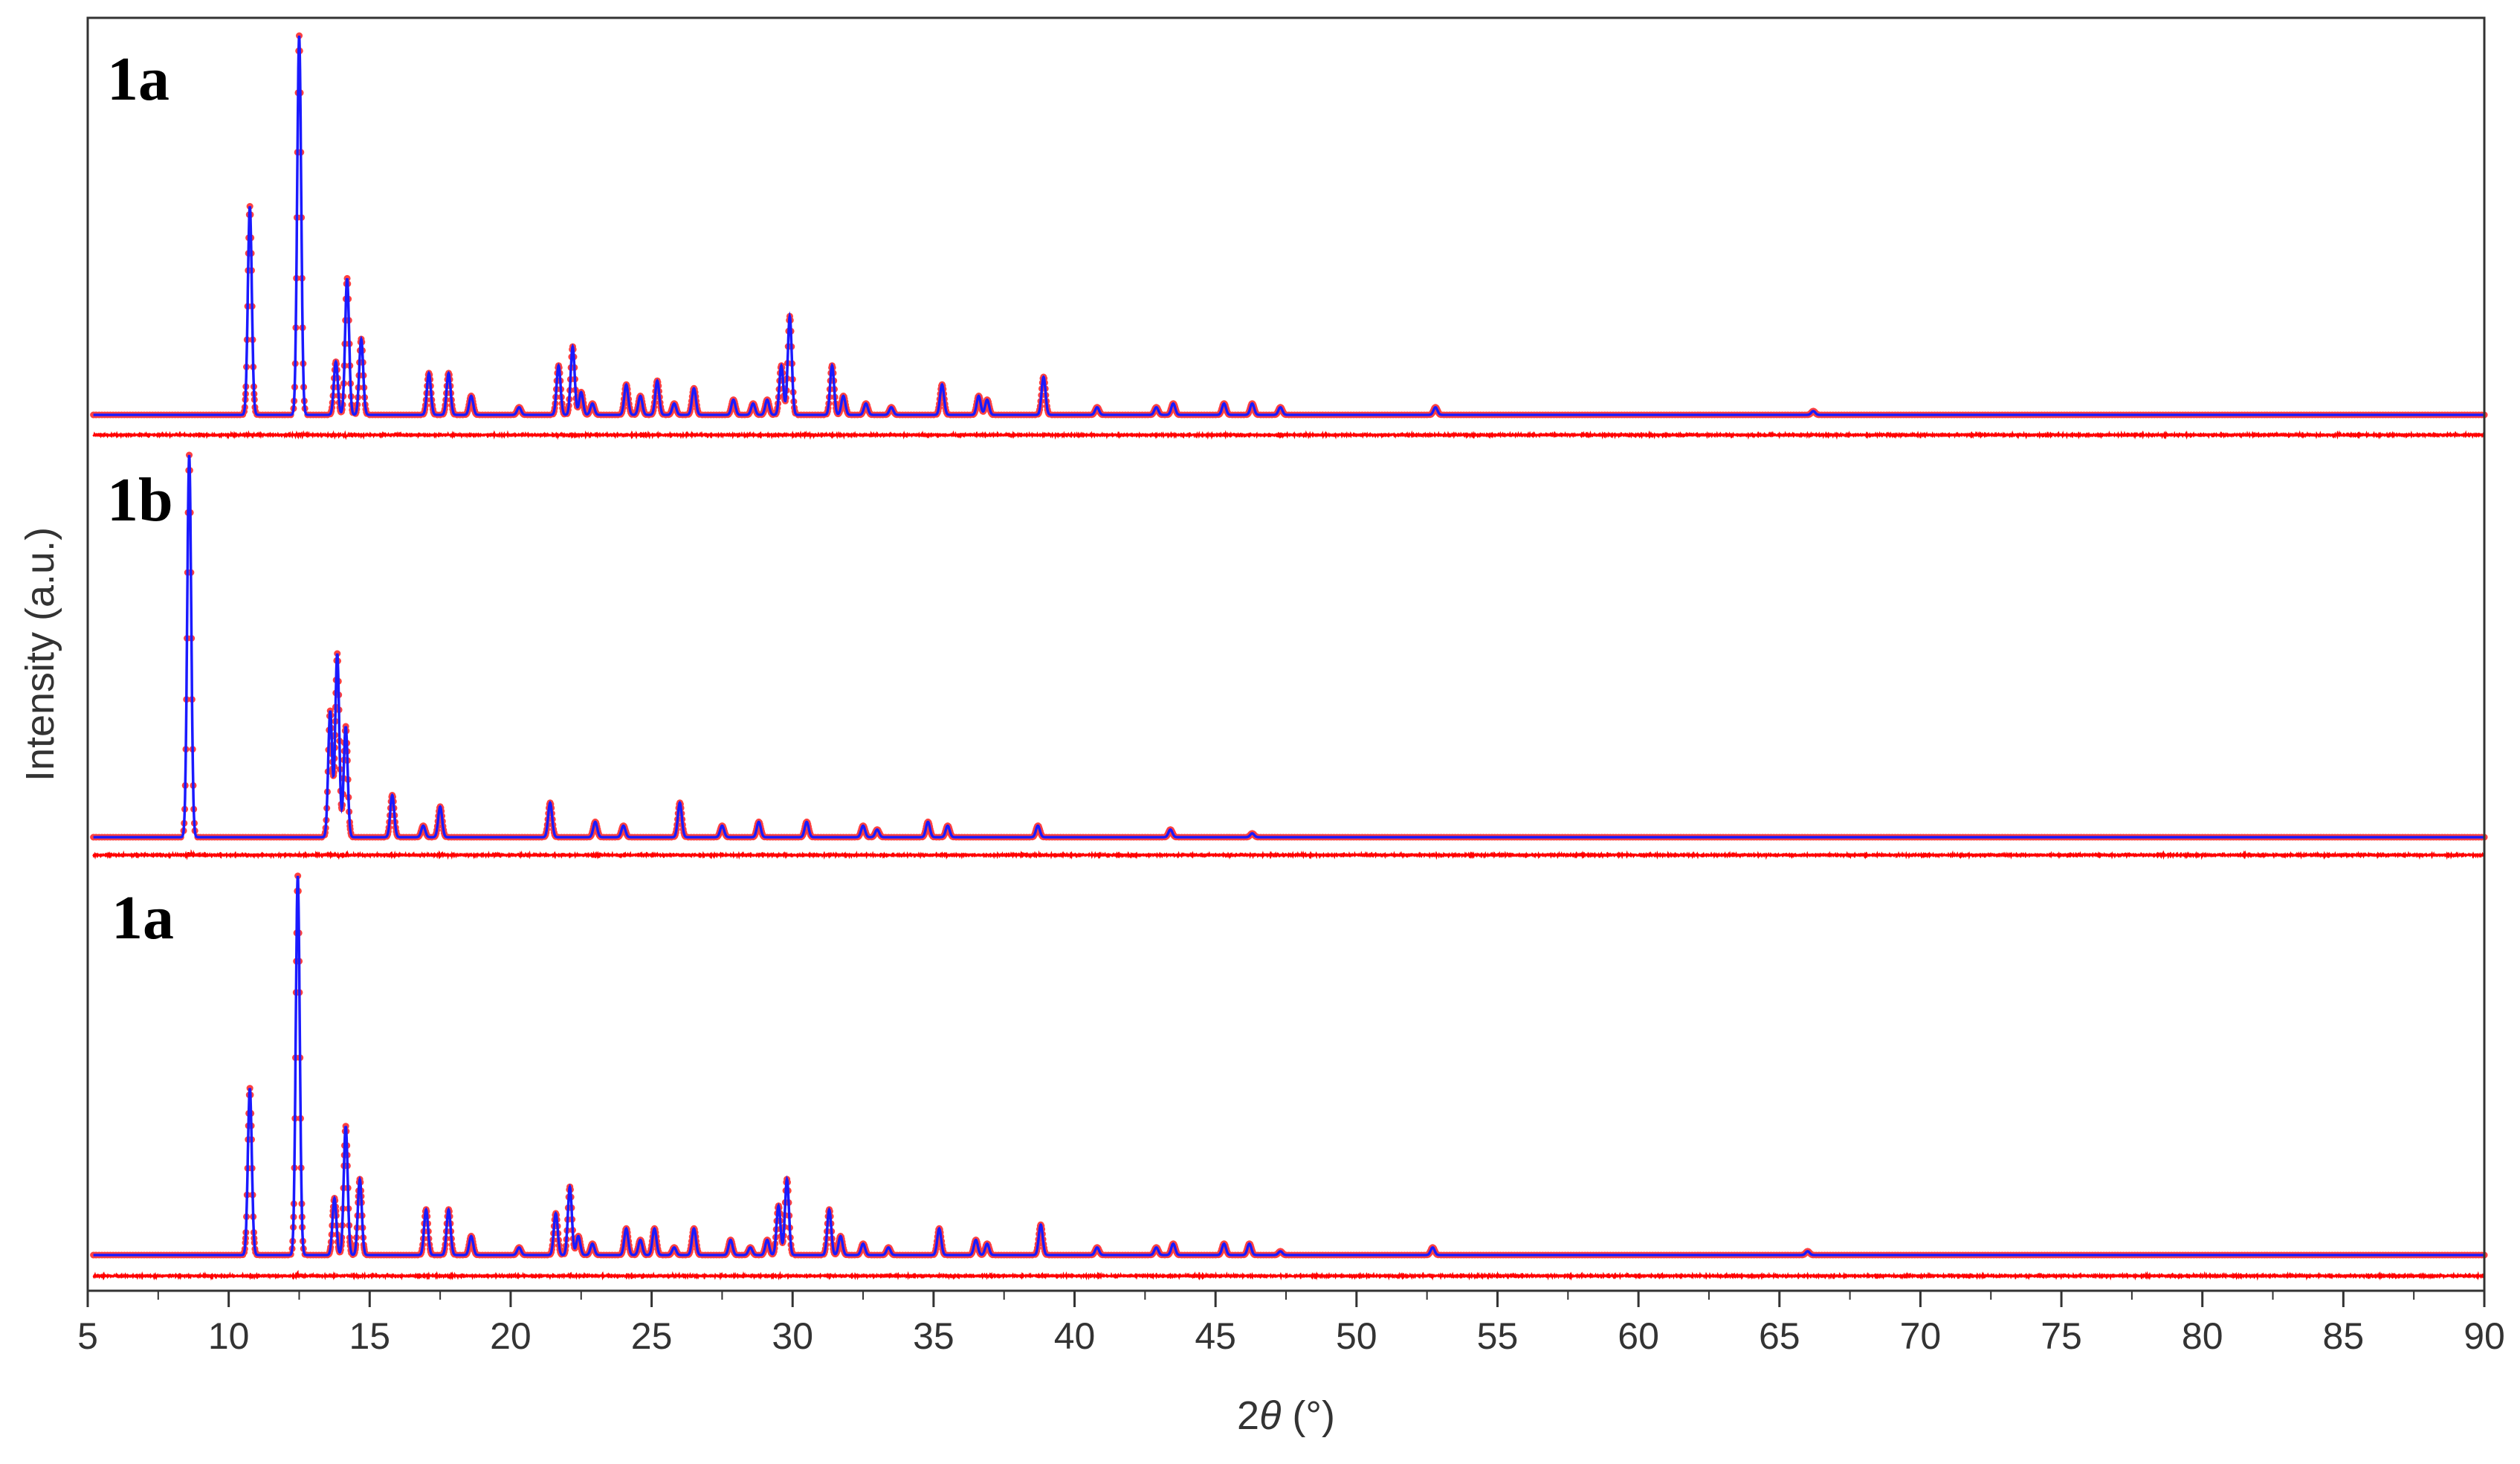 Image resolution: width=2520 pixels, height=1464 pixels. What do you see at coordinates (1075, 1336) in the screenshot?
I see `x-tick-label-40: 40` at bounding box center [1075, 1336].